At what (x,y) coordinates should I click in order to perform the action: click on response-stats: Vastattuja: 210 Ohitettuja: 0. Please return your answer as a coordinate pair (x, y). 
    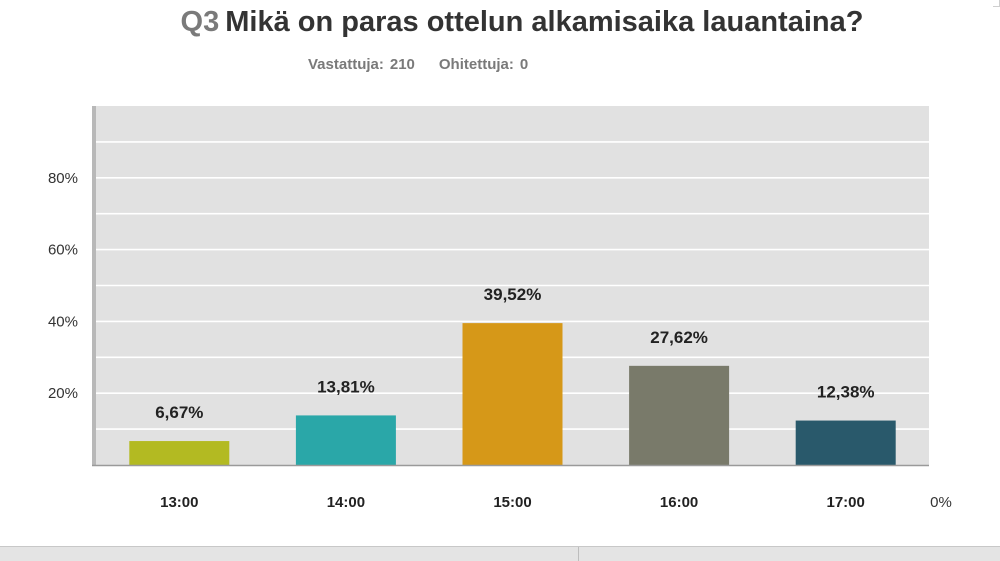
    Looking at the image, I should click on (418, 64).